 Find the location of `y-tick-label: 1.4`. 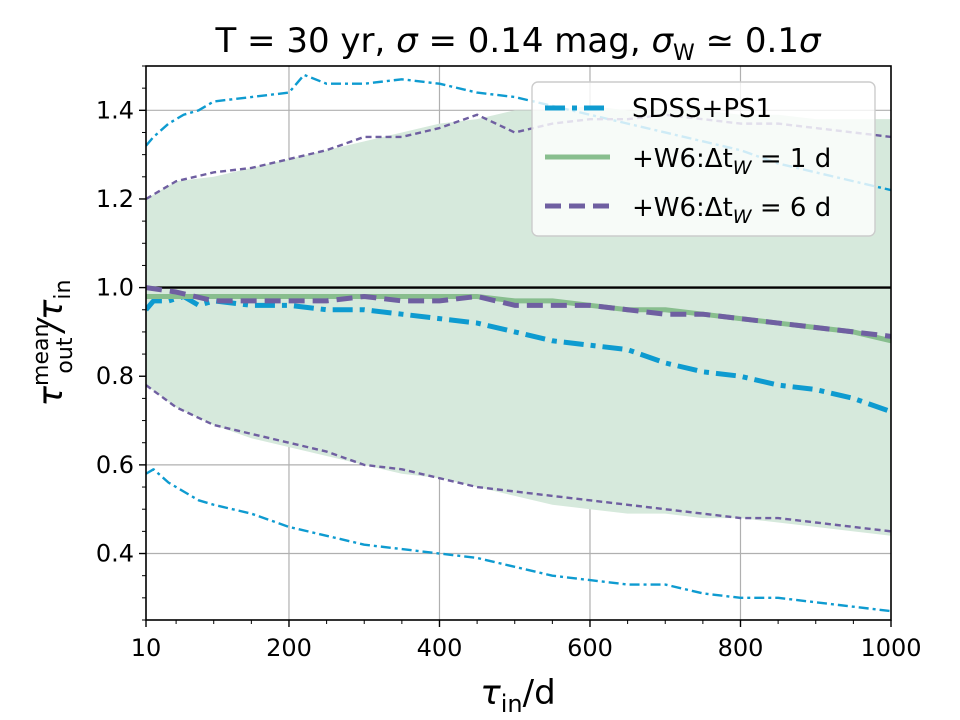

y-tick-label: 1.4 is located at coordinates (115, 110).